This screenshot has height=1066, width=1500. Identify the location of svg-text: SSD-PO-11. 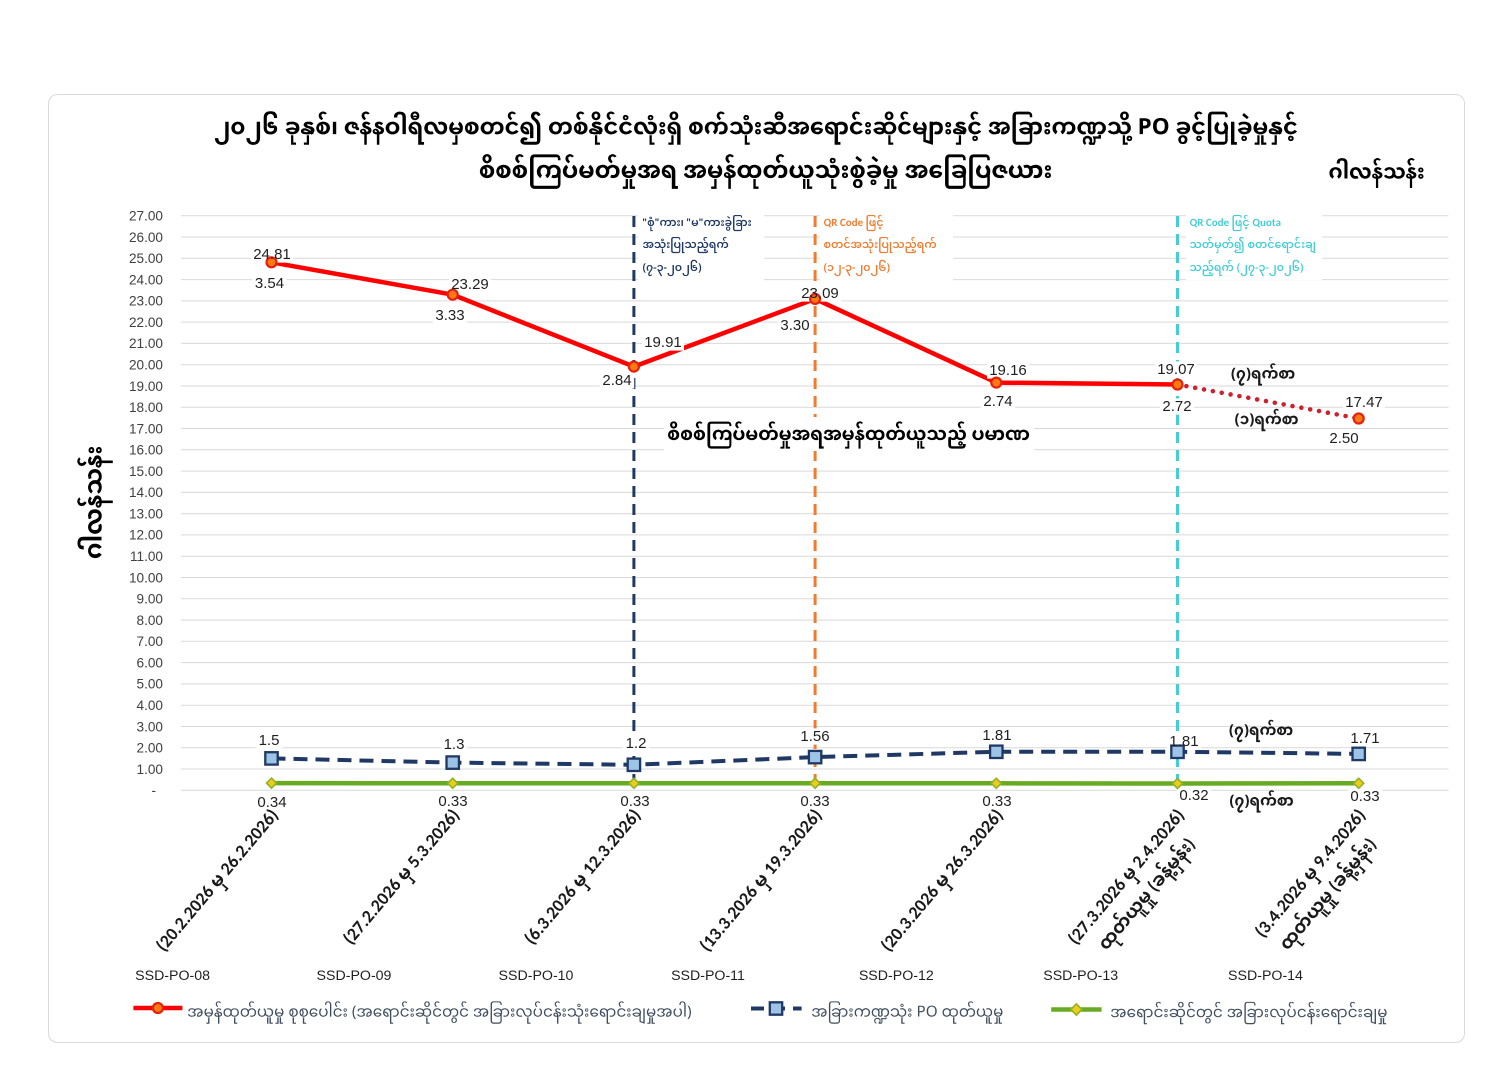
(708, 976).